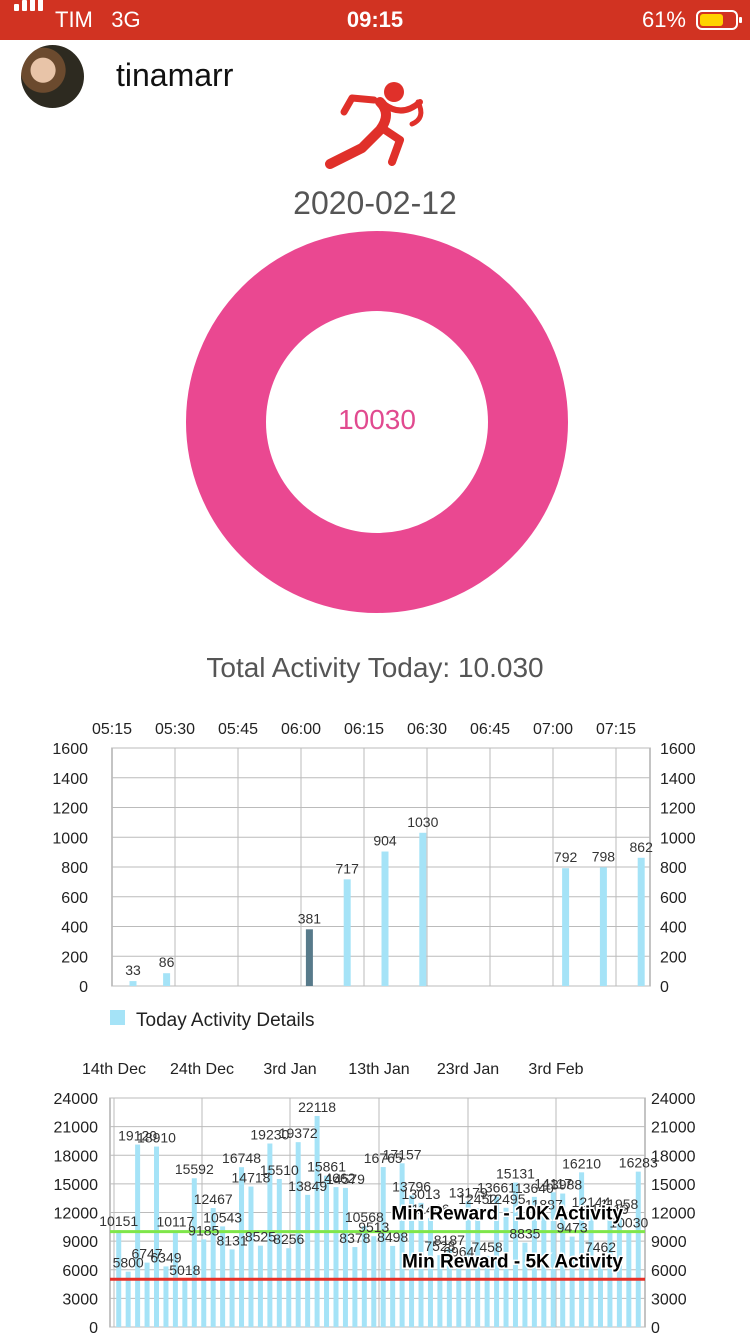  I want to click on chart1-ytick-left: 600, so click(74, 898).